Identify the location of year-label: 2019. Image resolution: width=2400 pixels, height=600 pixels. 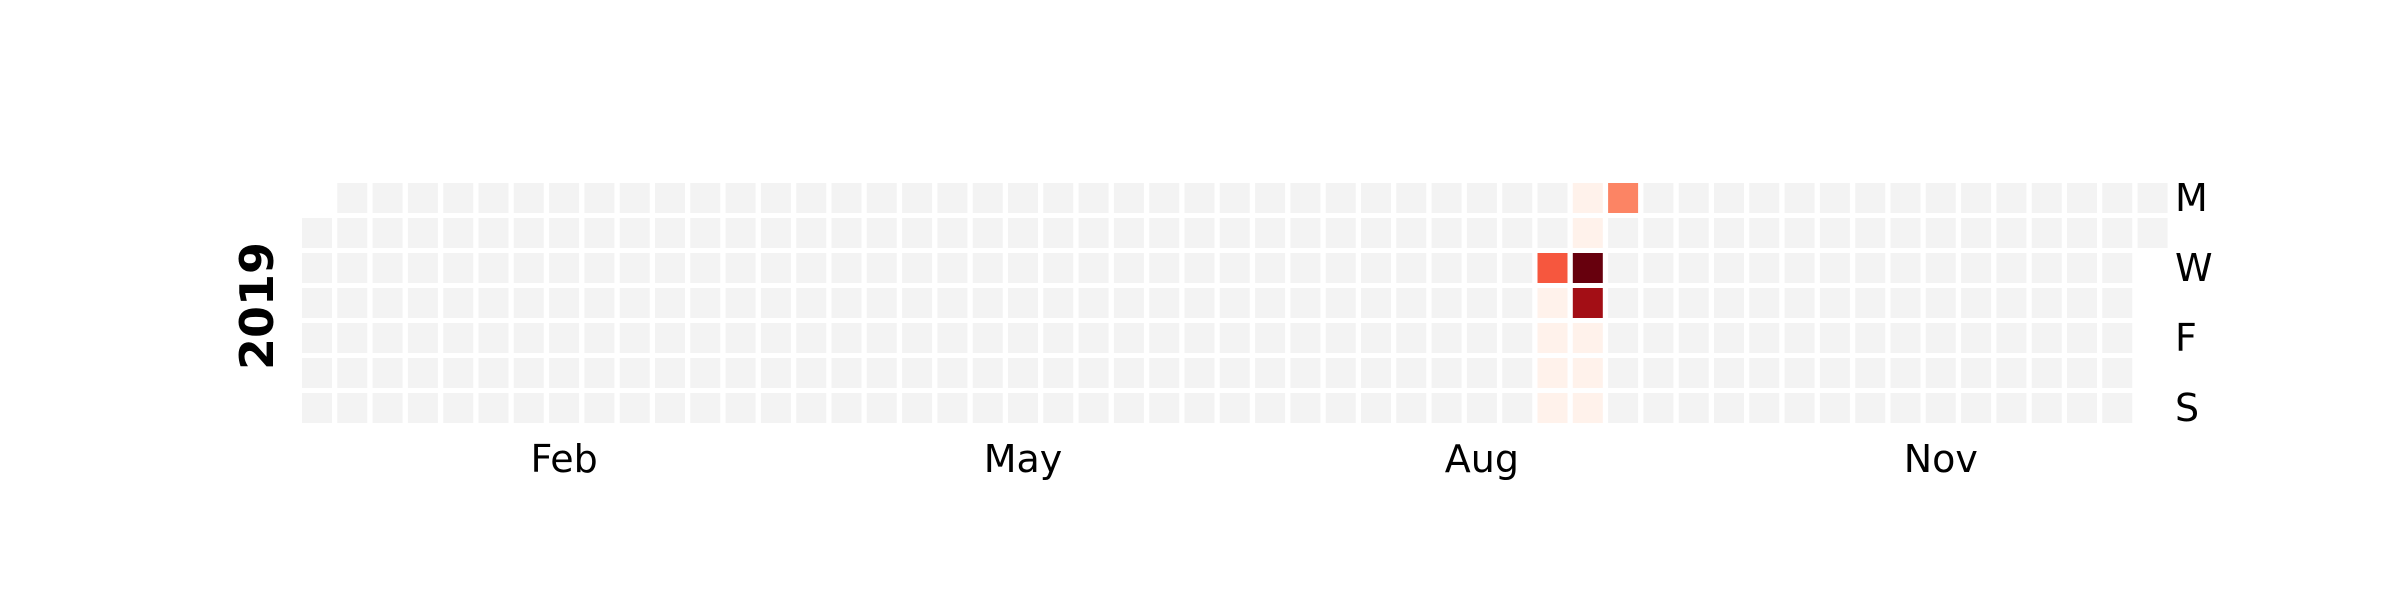
(257, 306).